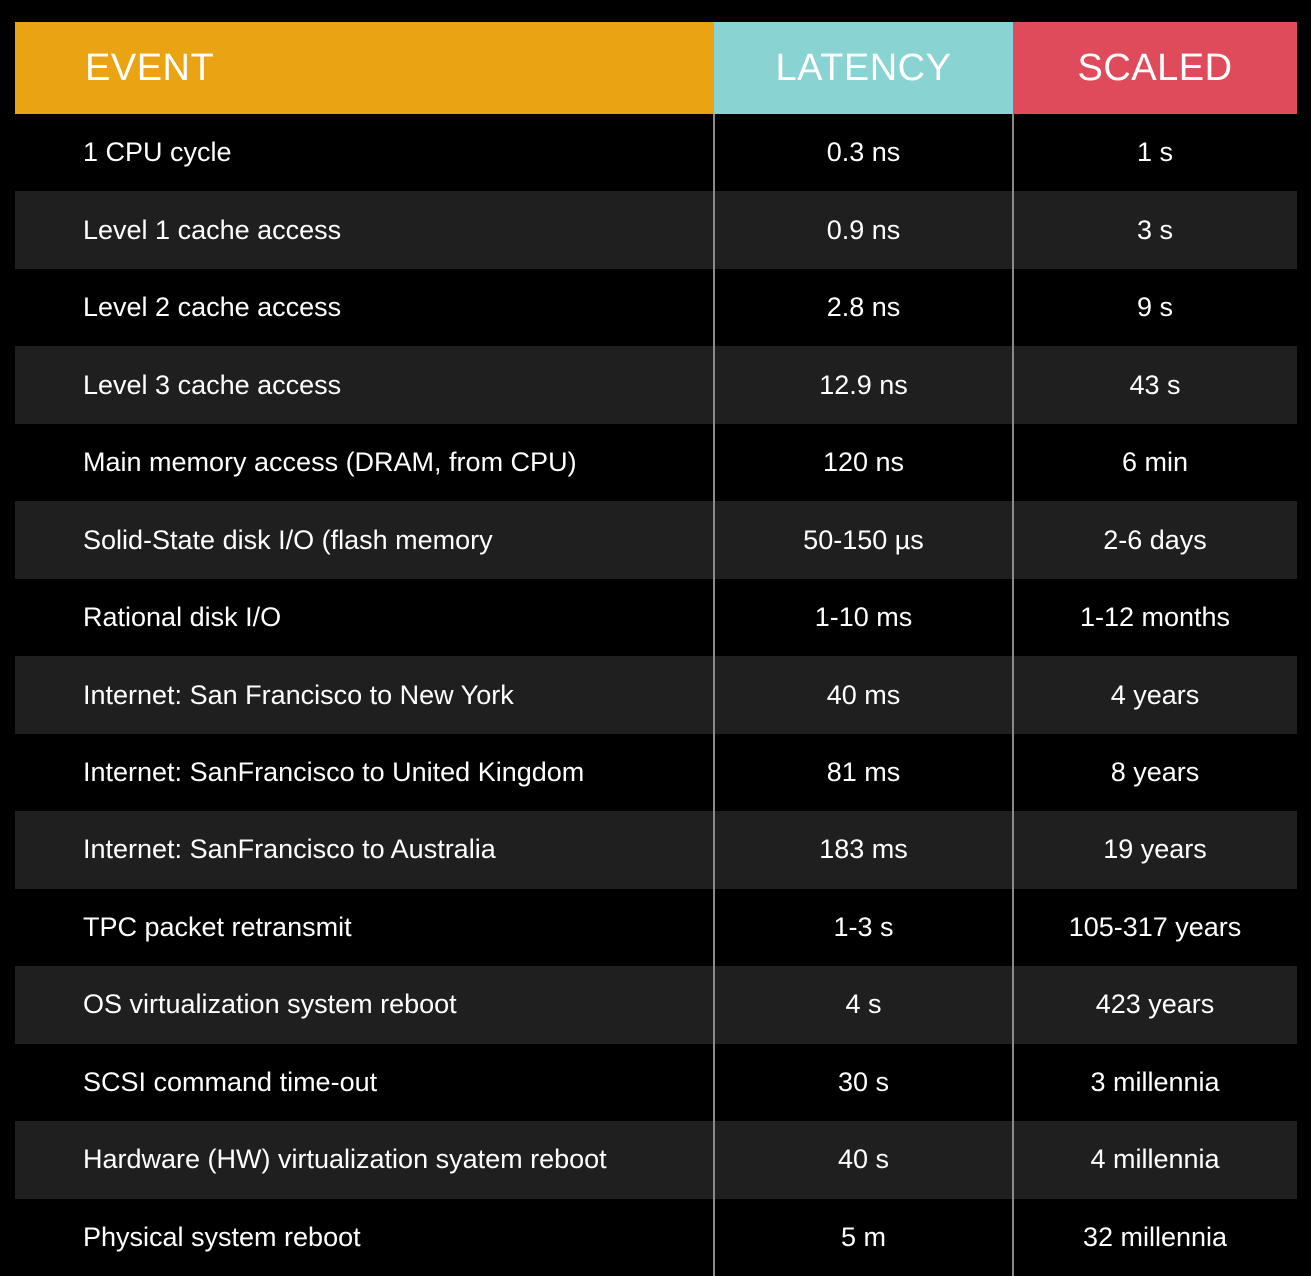  What do you see at coordinates (289, 849) in the screenshot?
I see `event-cell: Internet: SanFrancisco to Australia` at bounding box center [289, 849].